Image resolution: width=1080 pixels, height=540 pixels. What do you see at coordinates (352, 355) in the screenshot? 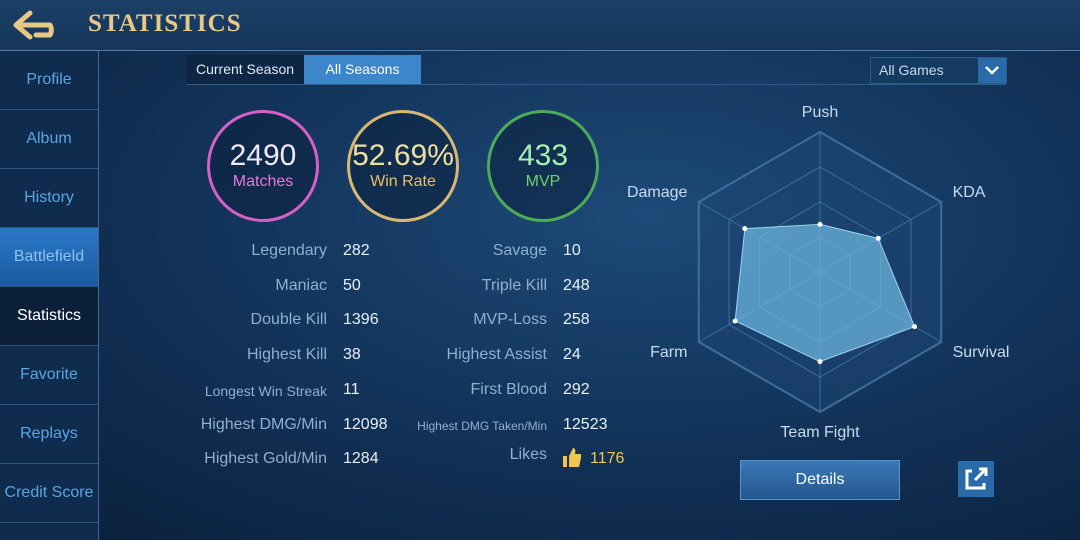
I see `stat-value: 38` at bounding box center [352, 355].